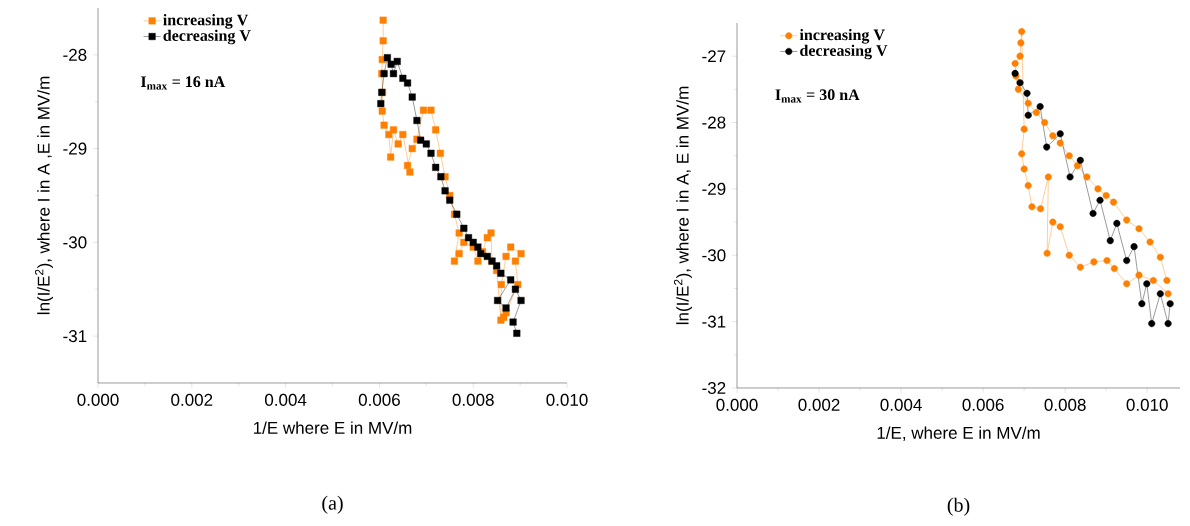 The height and width of the screenshot is (526, 1190). What do you see at coordinates (958, 433) in the screenshot?
I see `x-axis-title: 1/E, where E in MV/m` at bounding box center [958, 433].